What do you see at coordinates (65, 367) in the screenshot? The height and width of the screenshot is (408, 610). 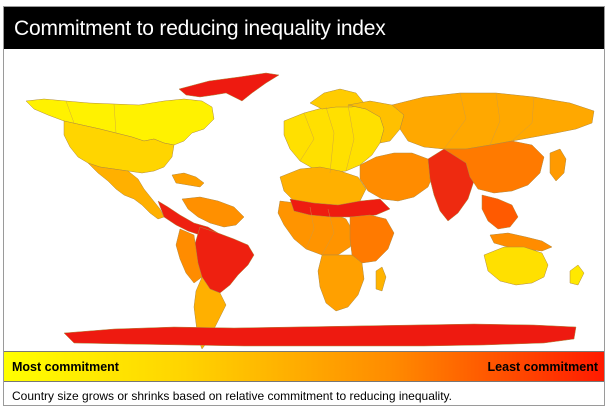 I see `legend-most-label: Most commitment` at bounding box center [65, 367].